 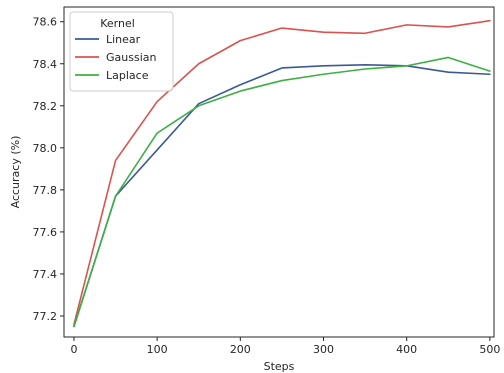 I want to click on x-tick-label: 500, so click(x=489, y=349).